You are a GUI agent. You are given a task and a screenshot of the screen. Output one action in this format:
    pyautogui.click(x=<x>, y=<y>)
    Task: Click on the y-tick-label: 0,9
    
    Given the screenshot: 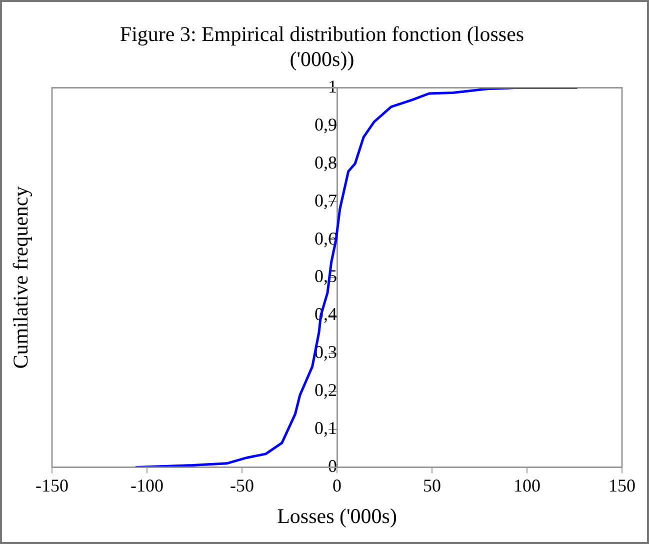 What is the action you would take?
    pyautogui.click(x=325, y=124)
    